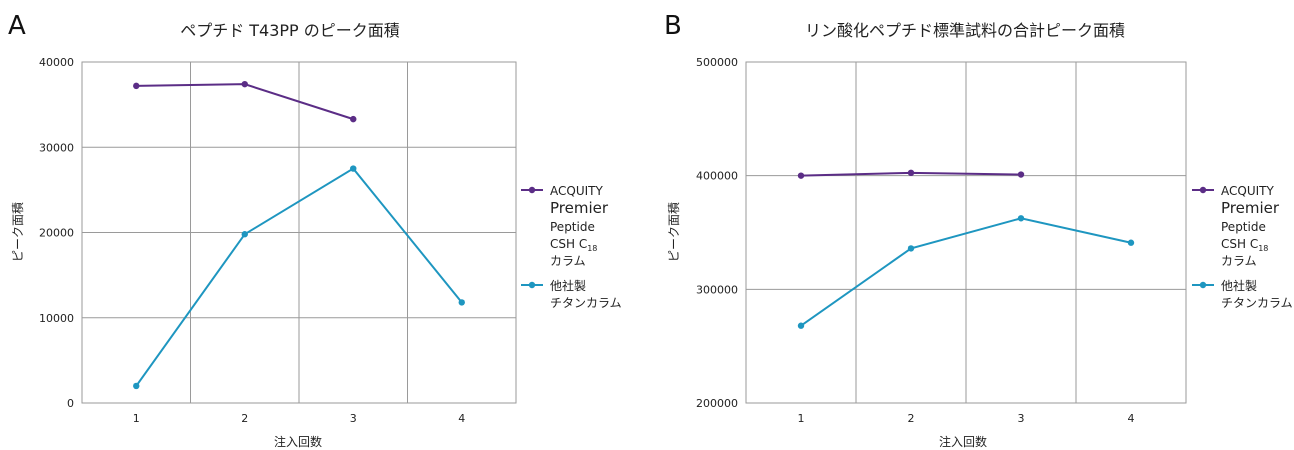 This screenshot has height=450, width=1294. What do you see at coordinates (717, 62) in the screenshot?
I see `chart-b-y-tick-label: 500000` at bounding box center [717, 62].